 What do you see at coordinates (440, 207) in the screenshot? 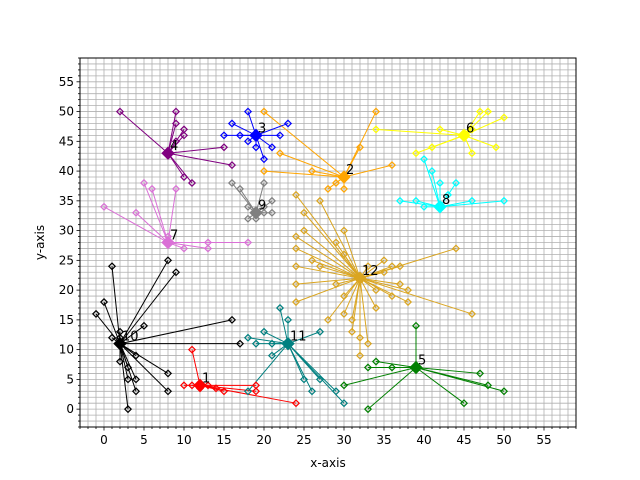
I see `cluster-8-center` at bounding box center [440, 207].